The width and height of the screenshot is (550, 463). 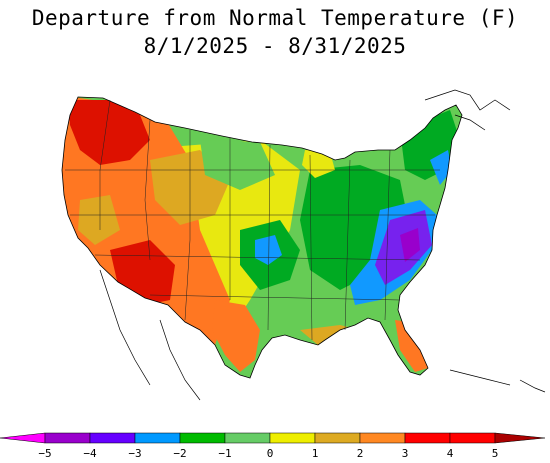 I want to click on legend-tick-label: 2, so click(x=360, y=453).